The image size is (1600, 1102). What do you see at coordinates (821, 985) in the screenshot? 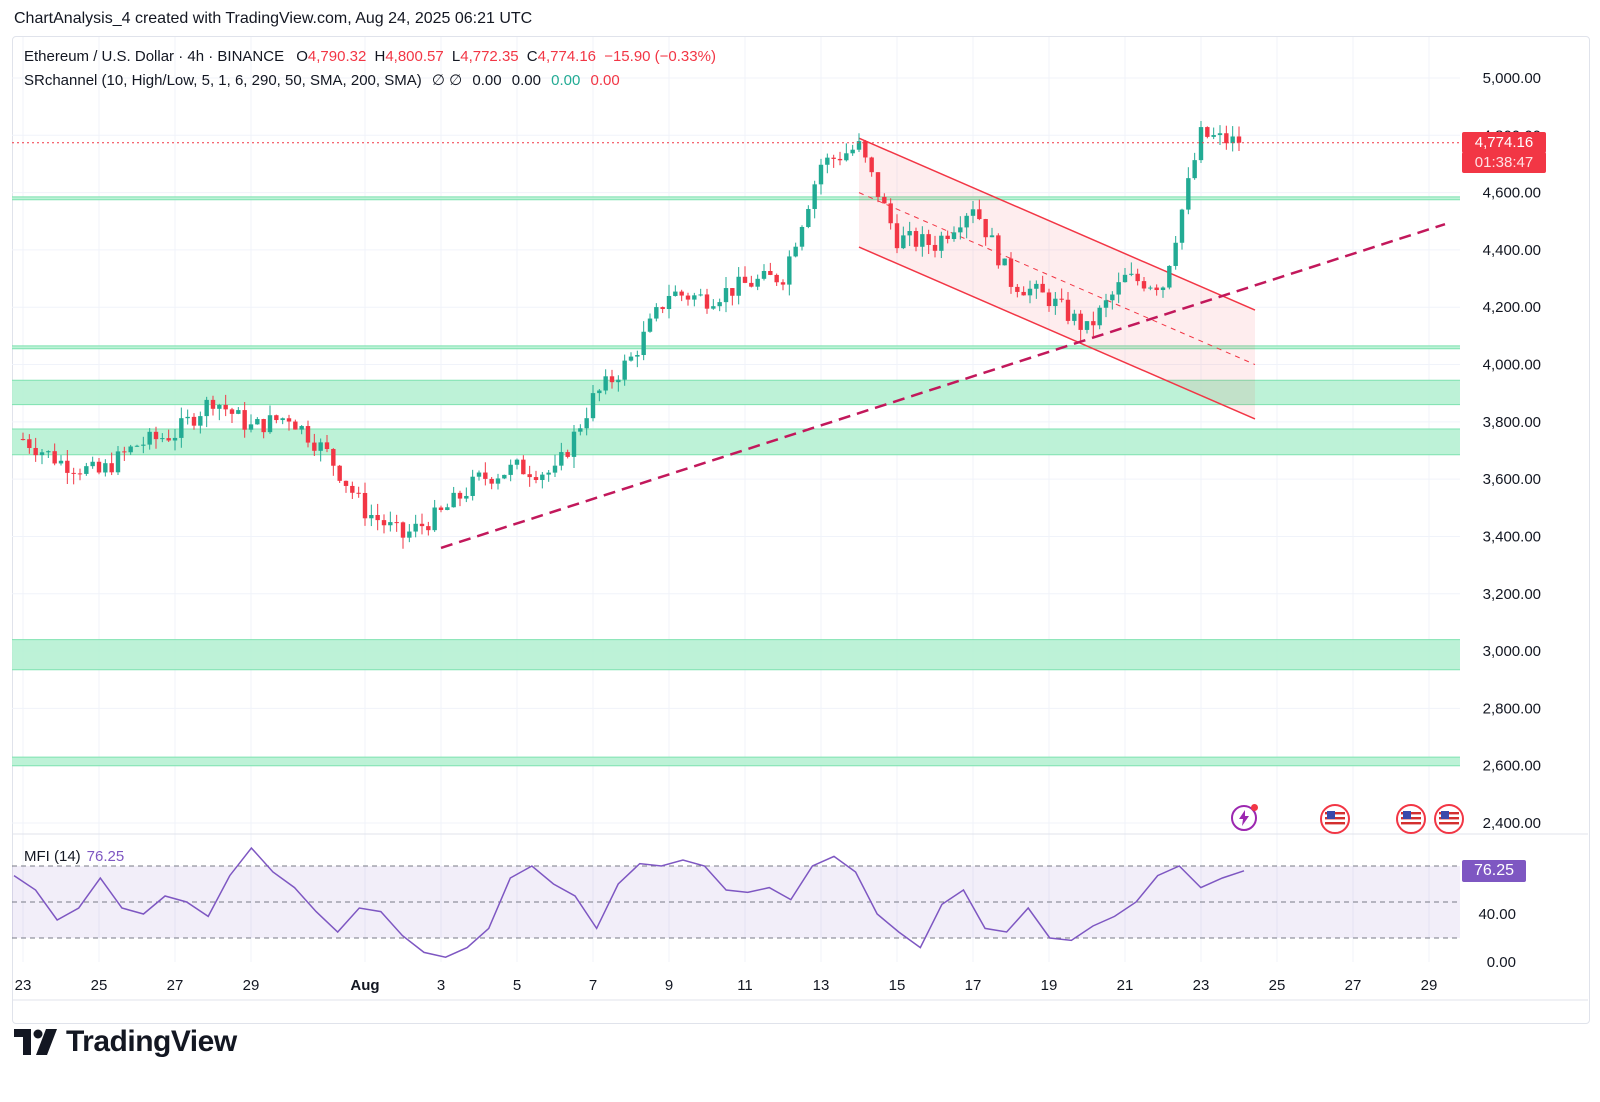
I see `x-tick-label: 13` at bounding box center [821, 985].